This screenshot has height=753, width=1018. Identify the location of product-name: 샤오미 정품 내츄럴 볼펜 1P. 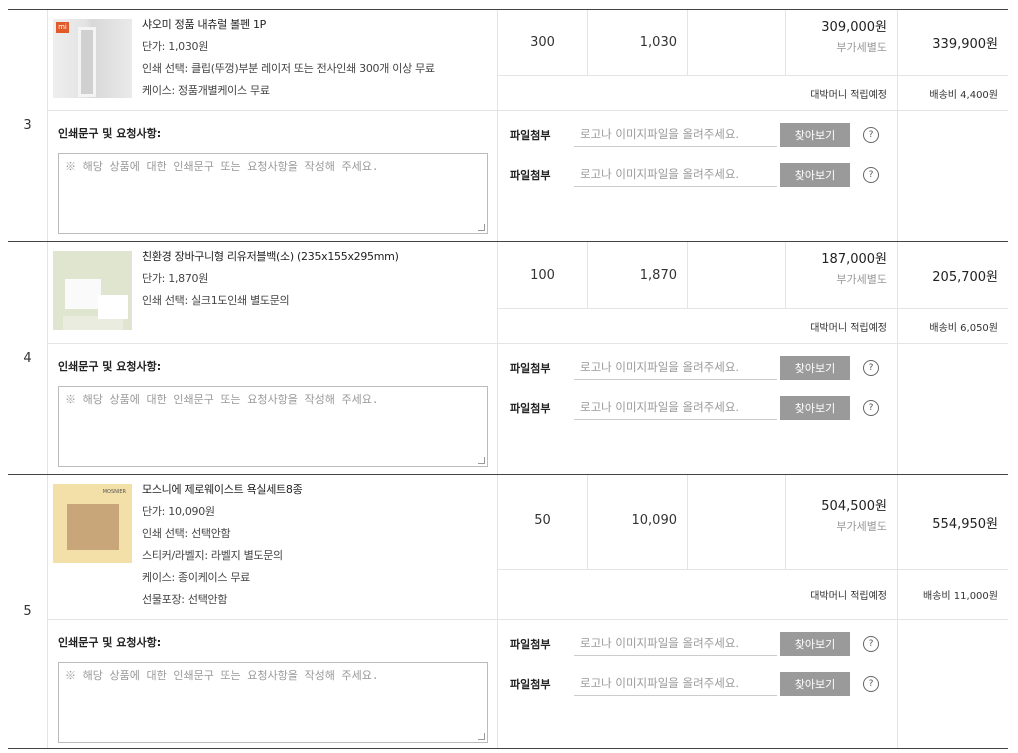
(204, 24).